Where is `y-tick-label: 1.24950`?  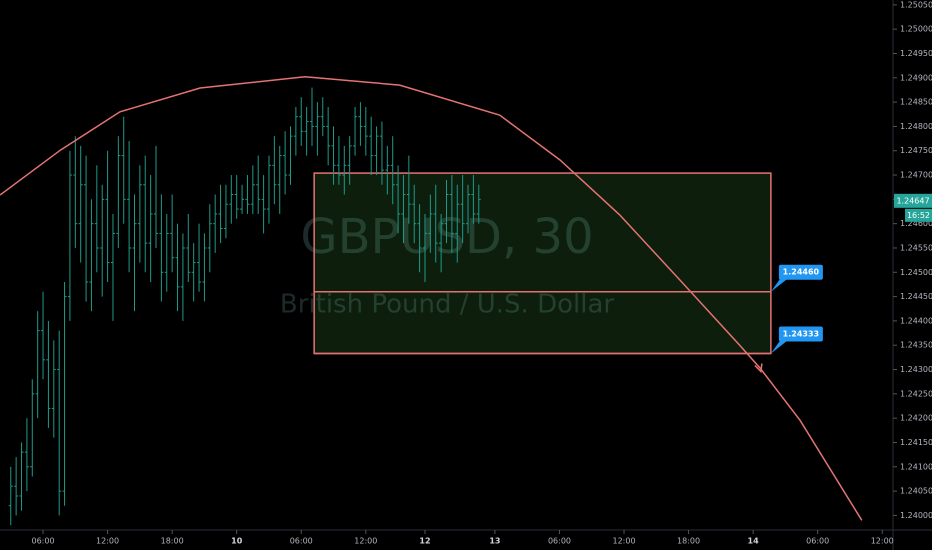
y-tick-label: 1.24950 is located at coordinates (916, 53).